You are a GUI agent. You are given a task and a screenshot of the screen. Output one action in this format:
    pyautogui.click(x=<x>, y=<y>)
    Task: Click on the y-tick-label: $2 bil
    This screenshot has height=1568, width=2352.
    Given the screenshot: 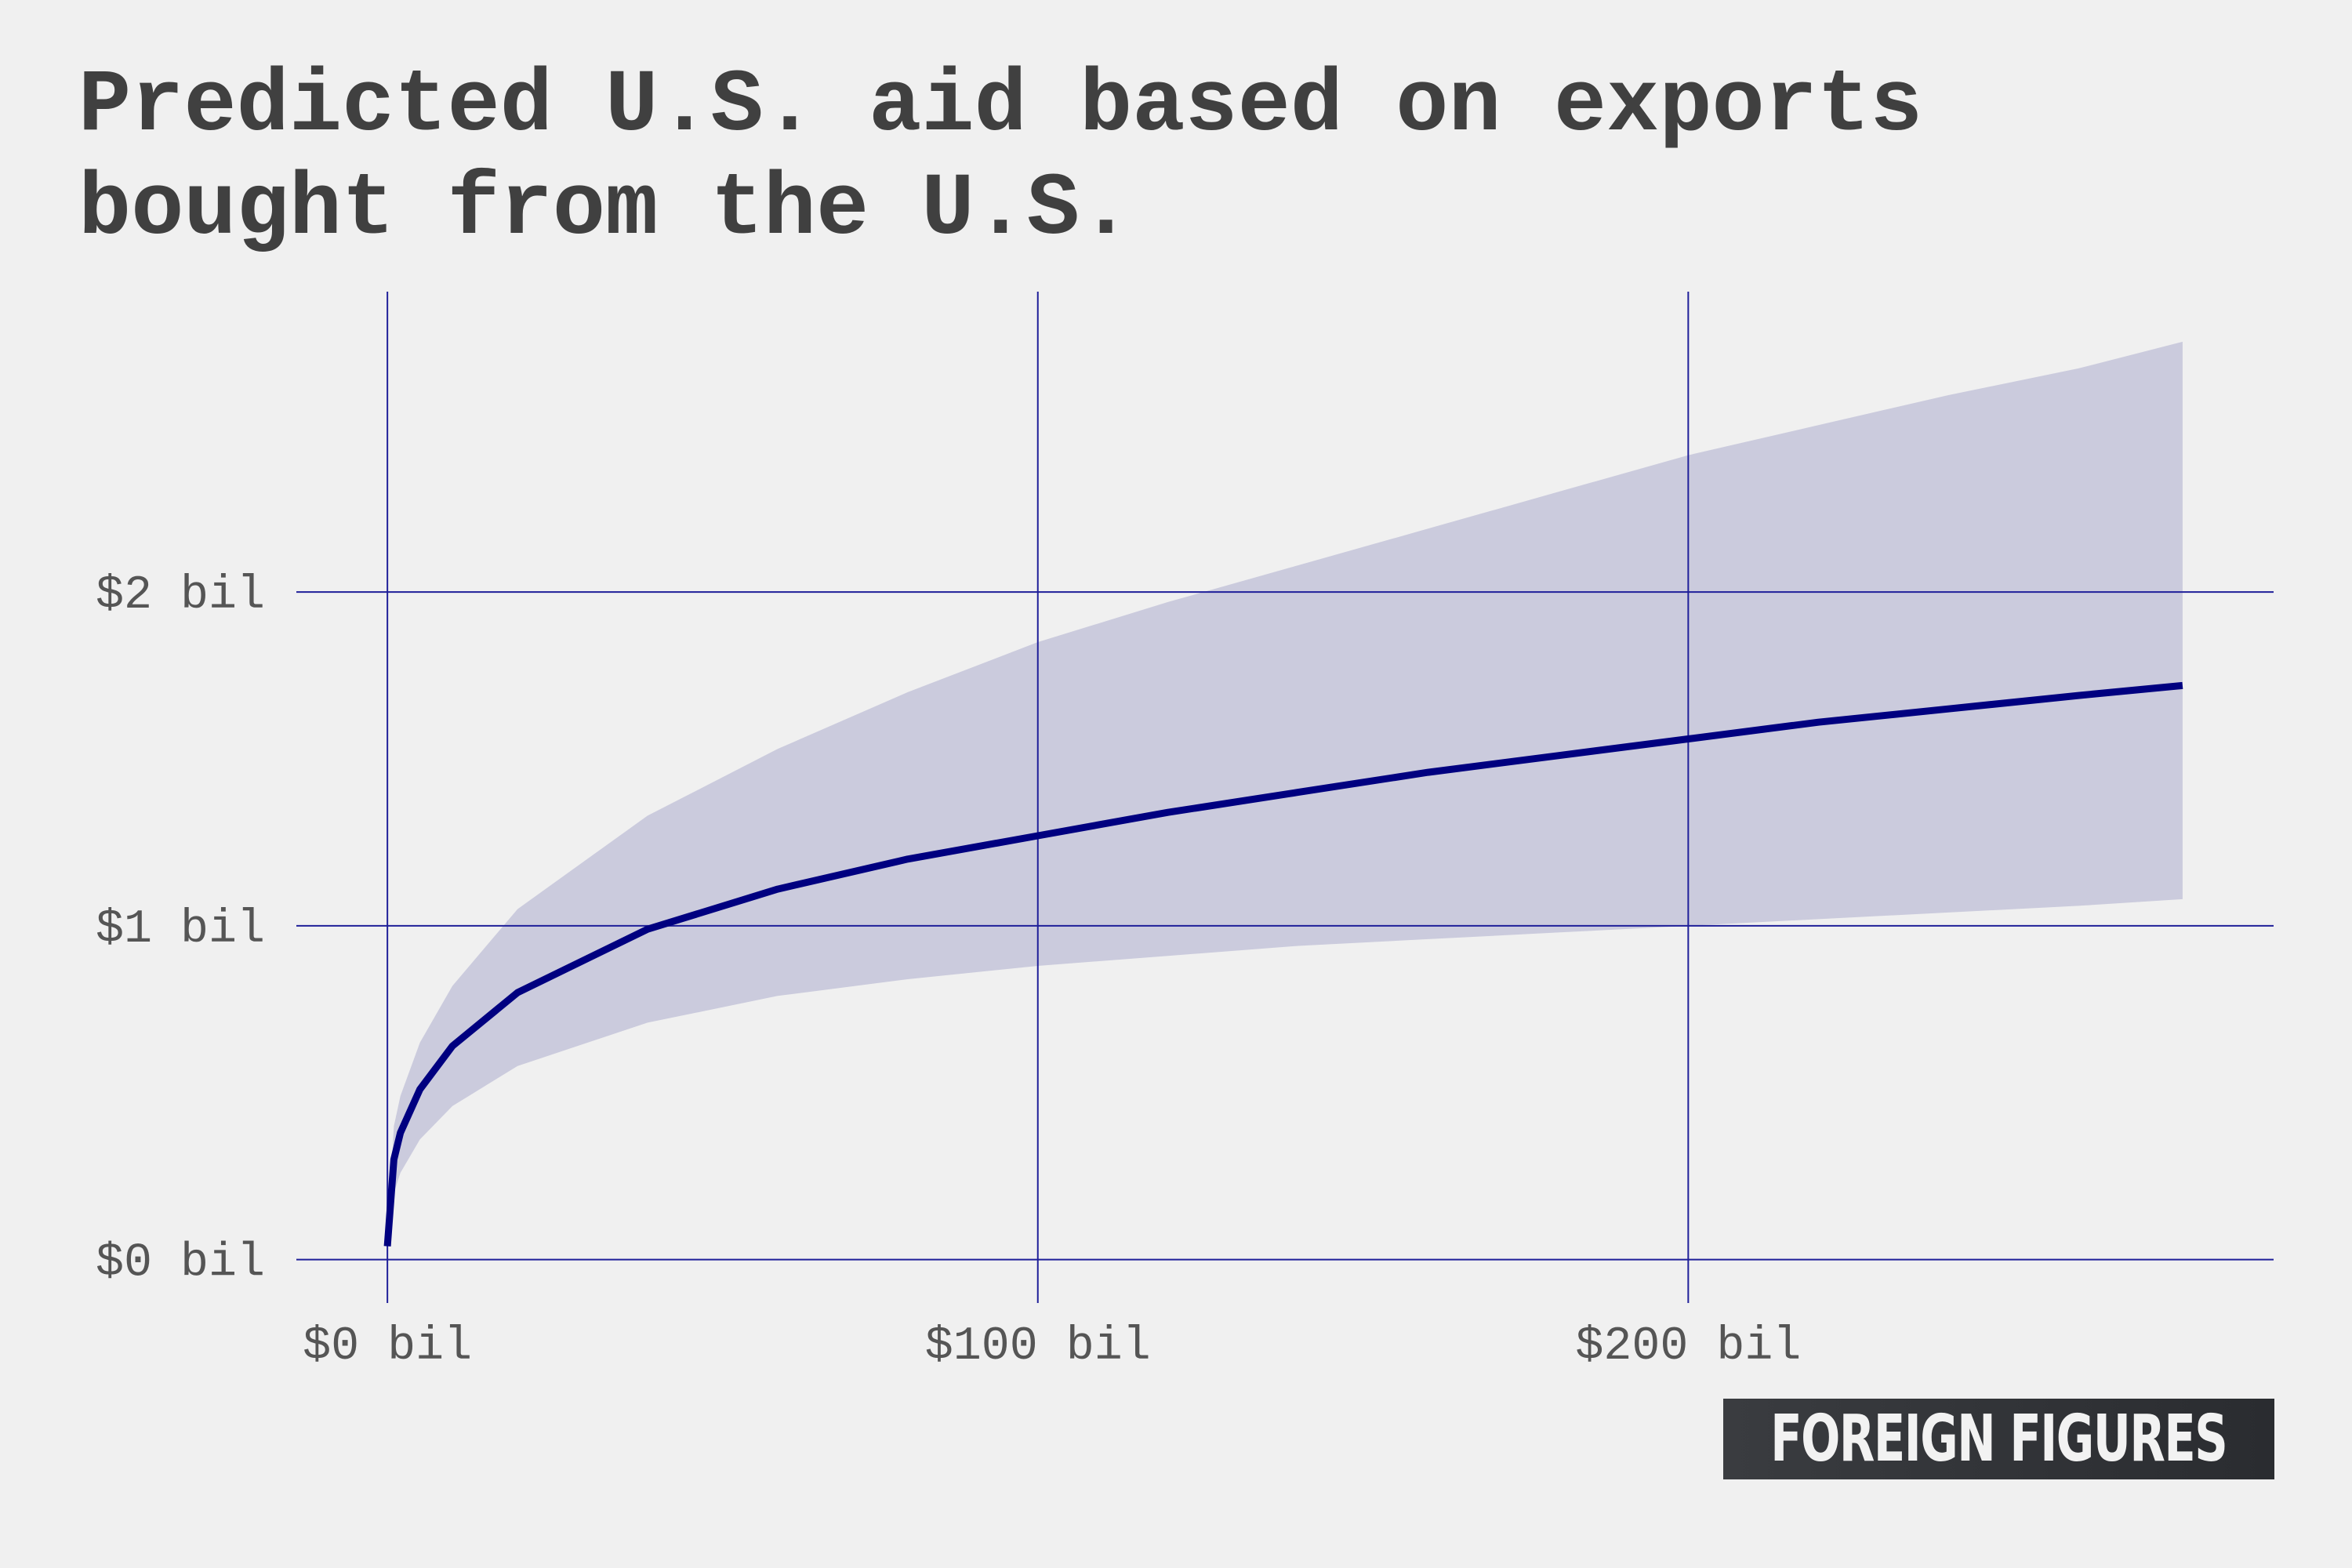 What is the action you would take?
    pyautogui.click(x=180, y=595)
    